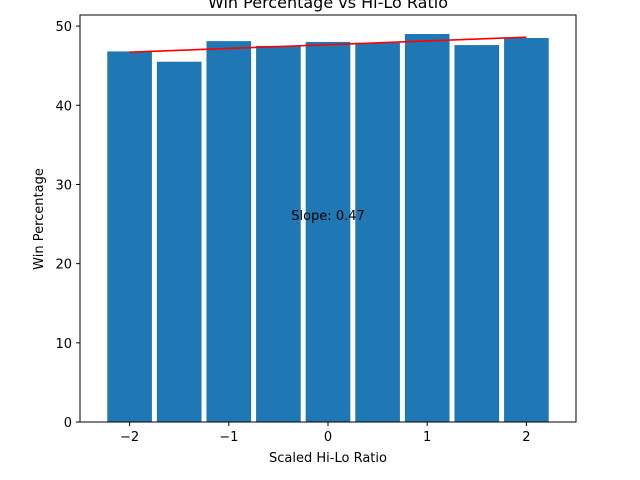  I want to click on slope-annotation: Slope: 0.47, so click(328, 216).